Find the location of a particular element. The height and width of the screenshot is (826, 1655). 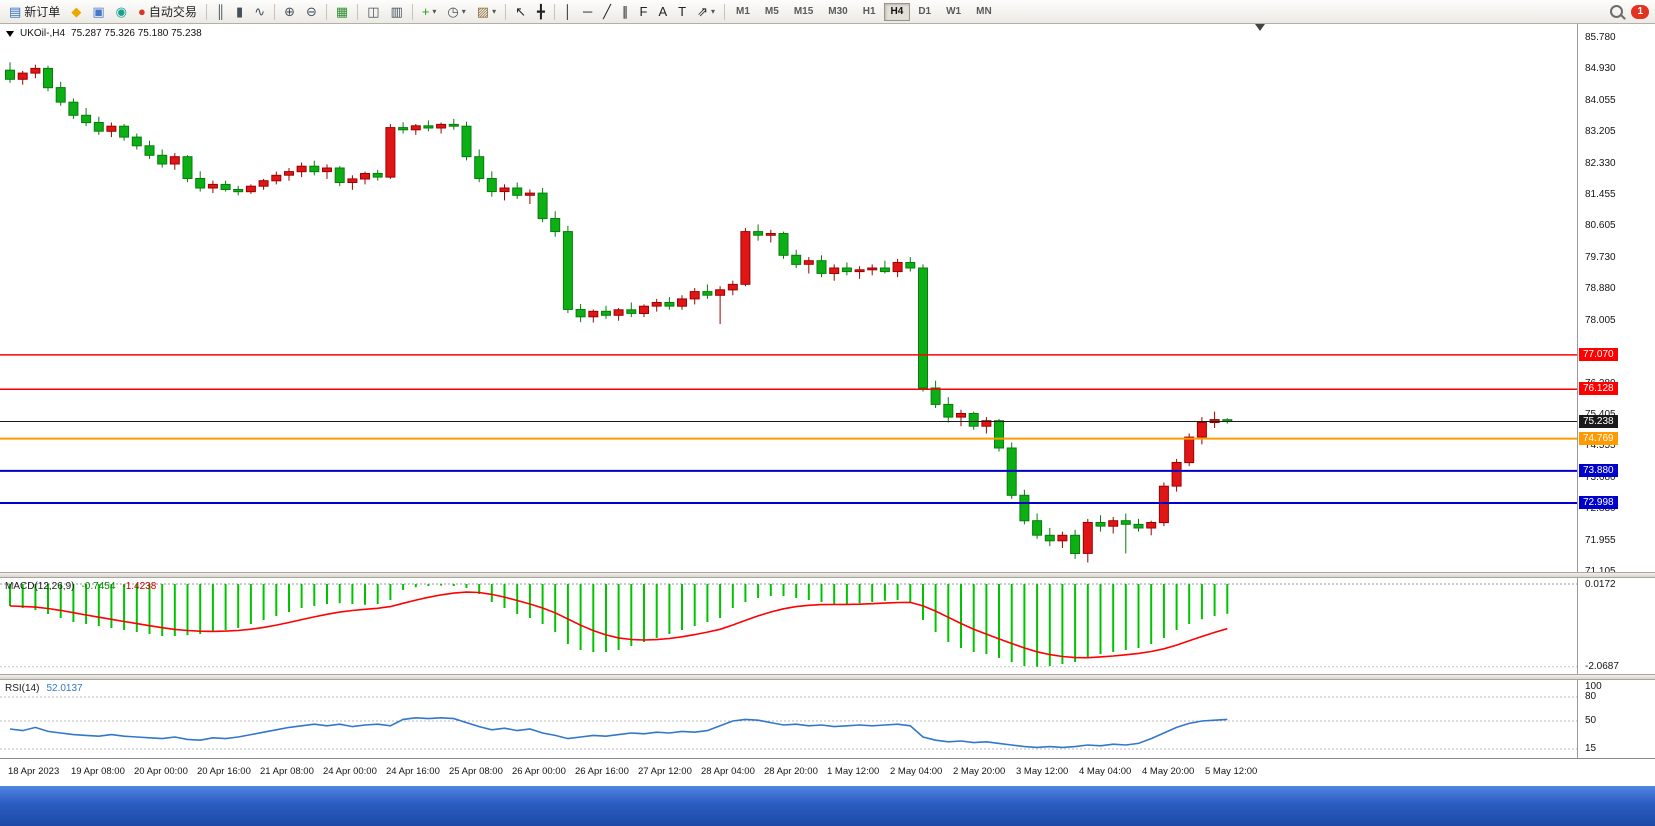

cascade-windows-button: ▥ is located at coordinates (397, 12).